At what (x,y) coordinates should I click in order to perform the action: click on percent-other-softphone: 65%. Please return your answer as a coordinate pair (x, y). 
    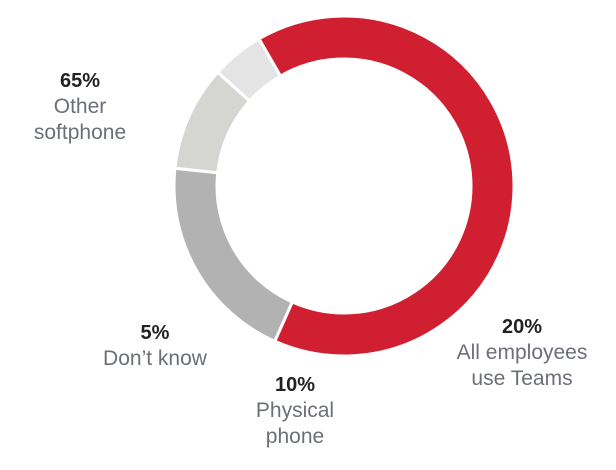
    Looking at the image, I should click on (80, 81).